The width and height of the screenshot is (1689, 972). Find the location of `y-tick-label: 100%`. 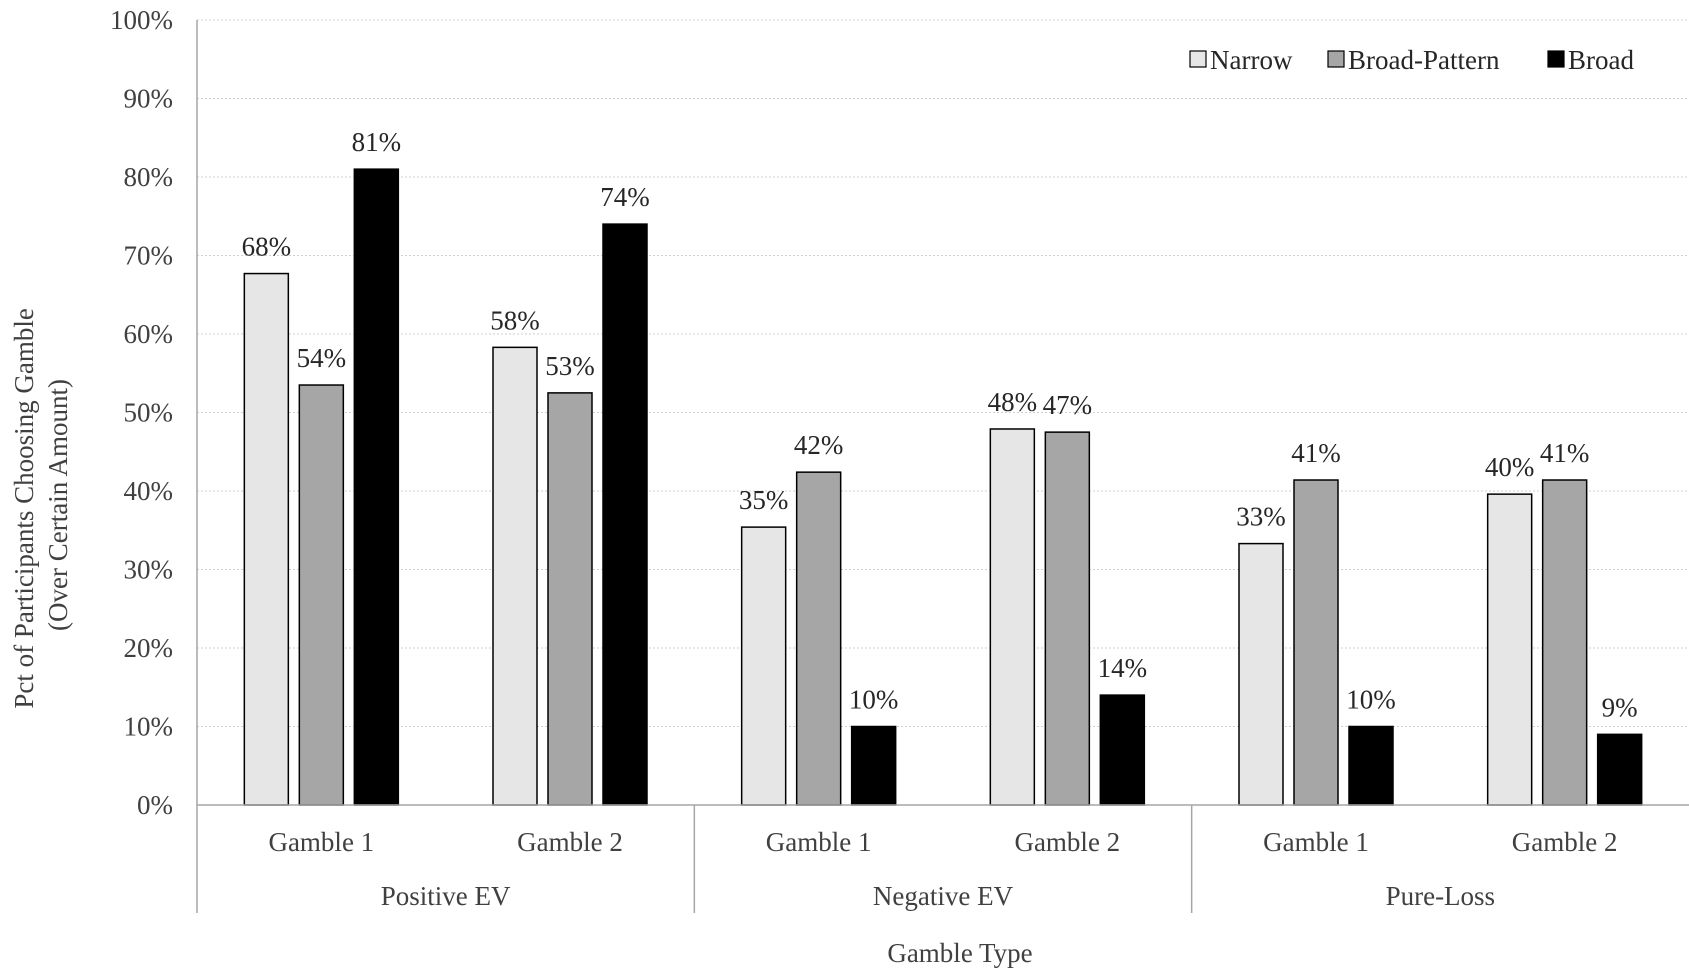

y-tick-label: 100% is located at coordinates (141, 20).